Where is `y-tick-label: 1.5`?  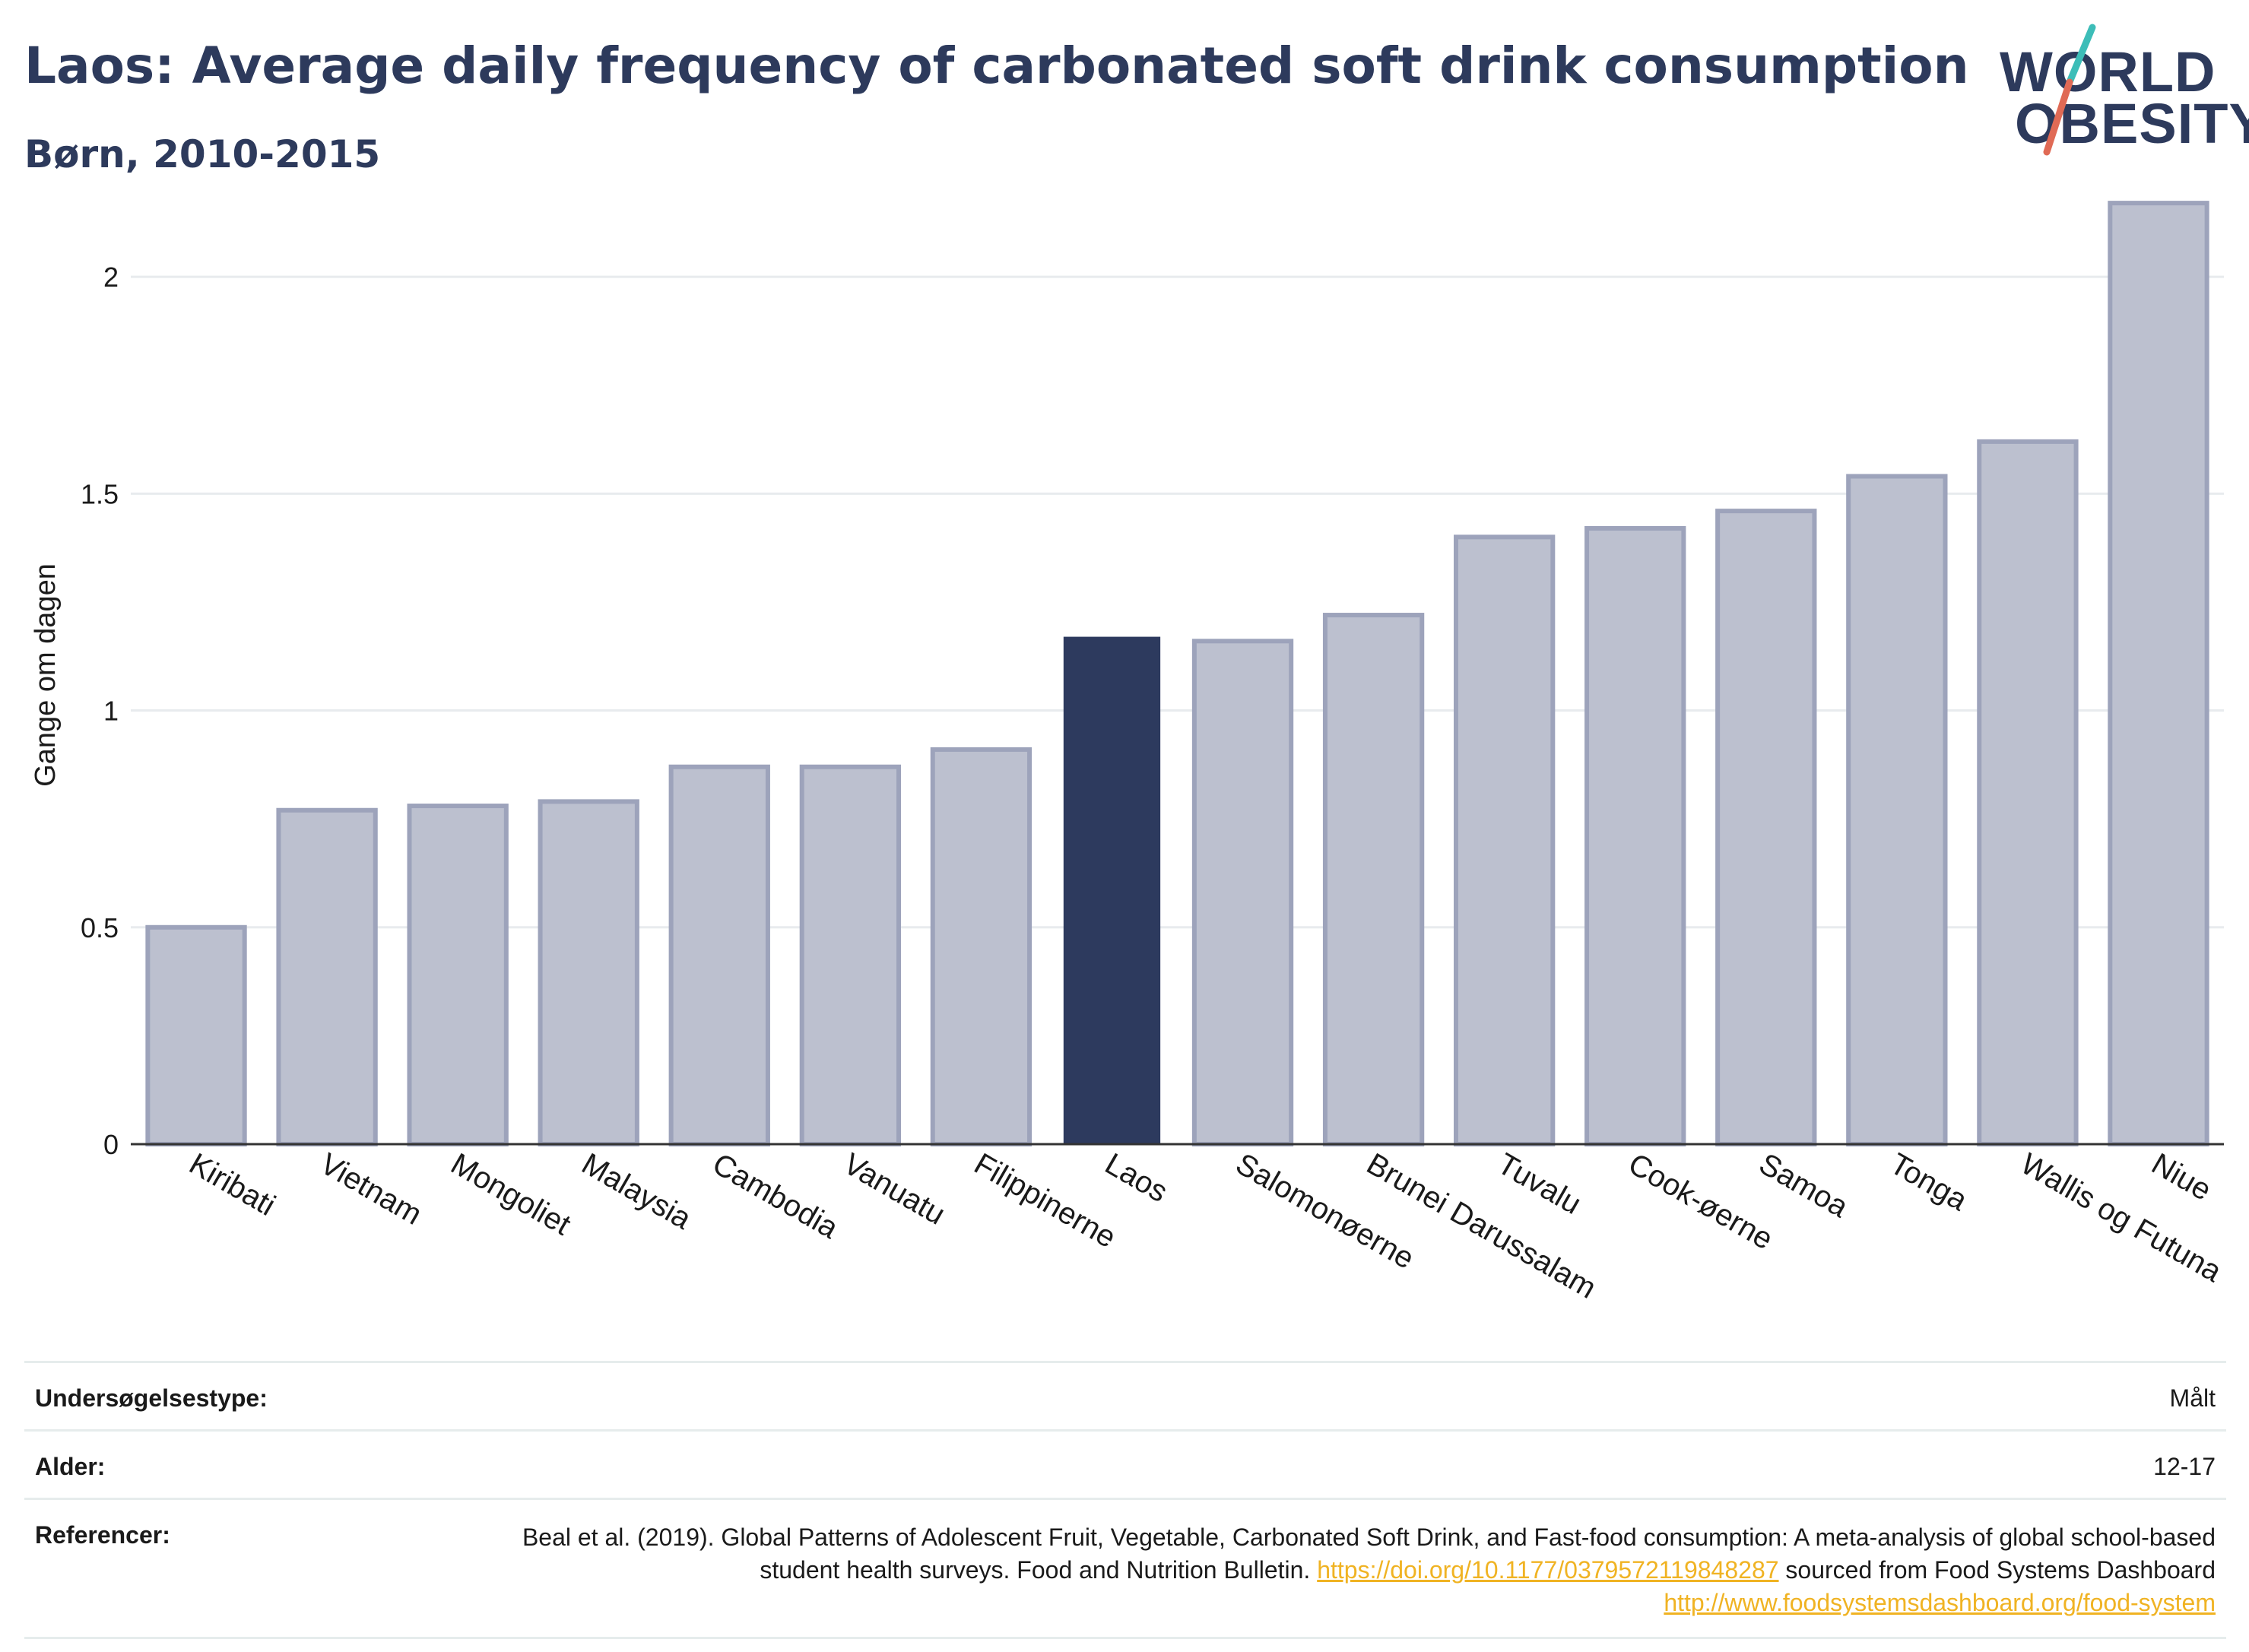 y-tick-label: 1.5 is located at coordinates (100, 493).